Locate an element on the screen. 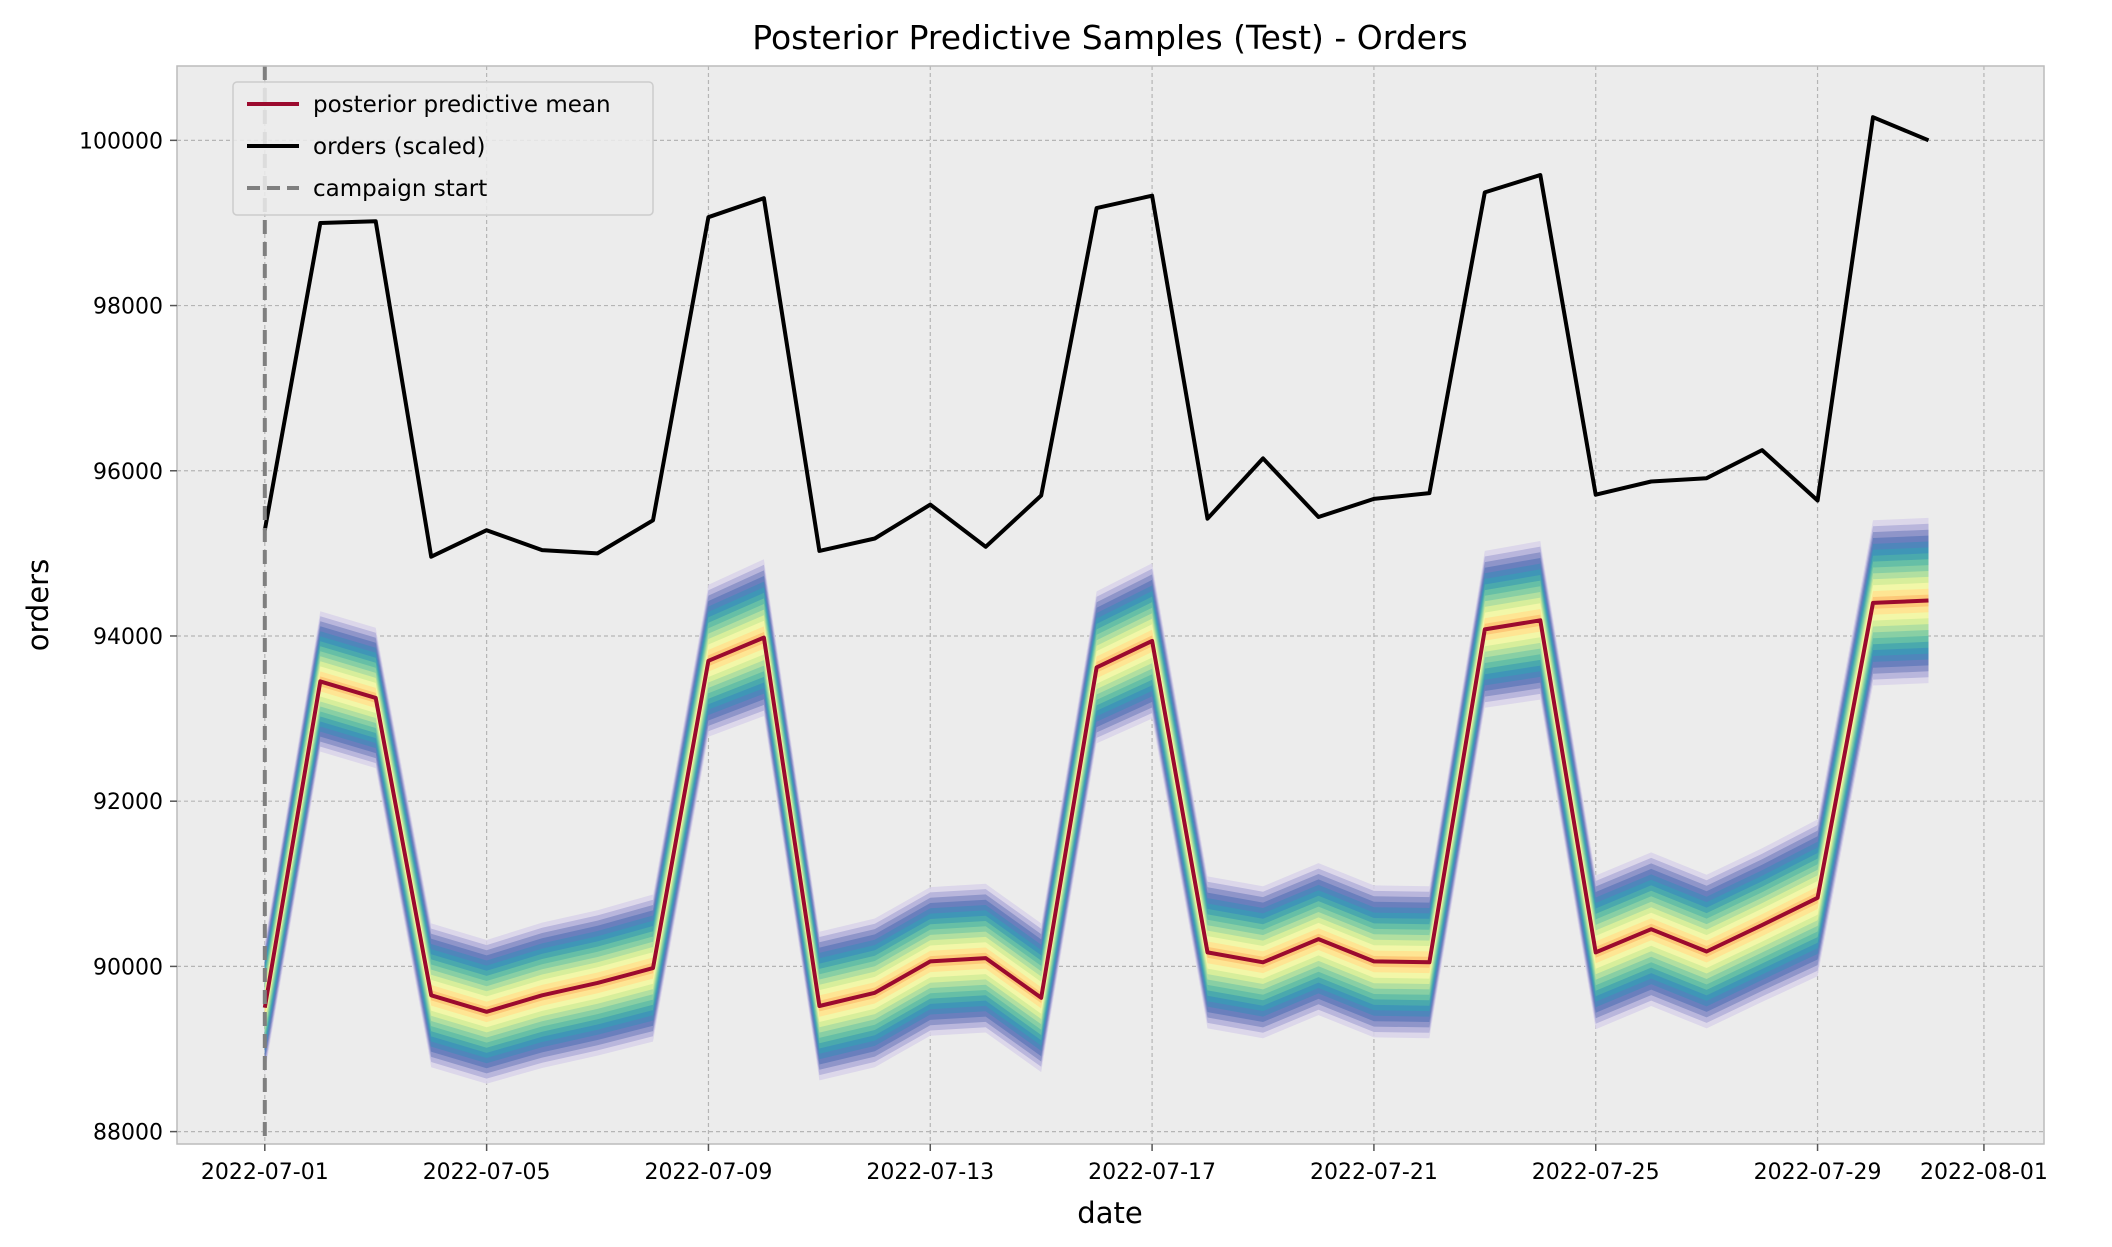 This screenshot has width=2112, height=1247. y-tick-label: 98000 is located at coordinates (128, 307).